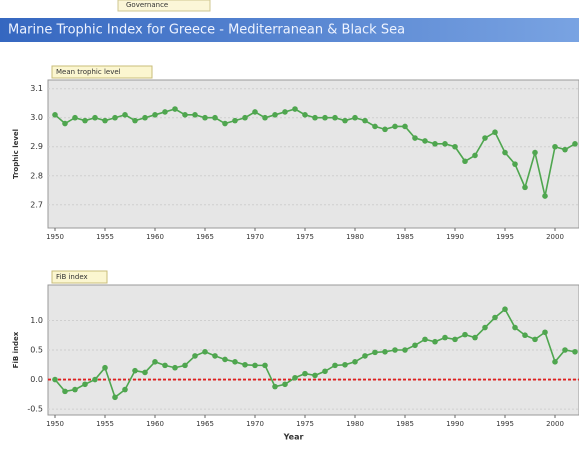 This screenshot has height=450, width=579. I want to click on y-tick-label: 2.9, so click(36, 146).